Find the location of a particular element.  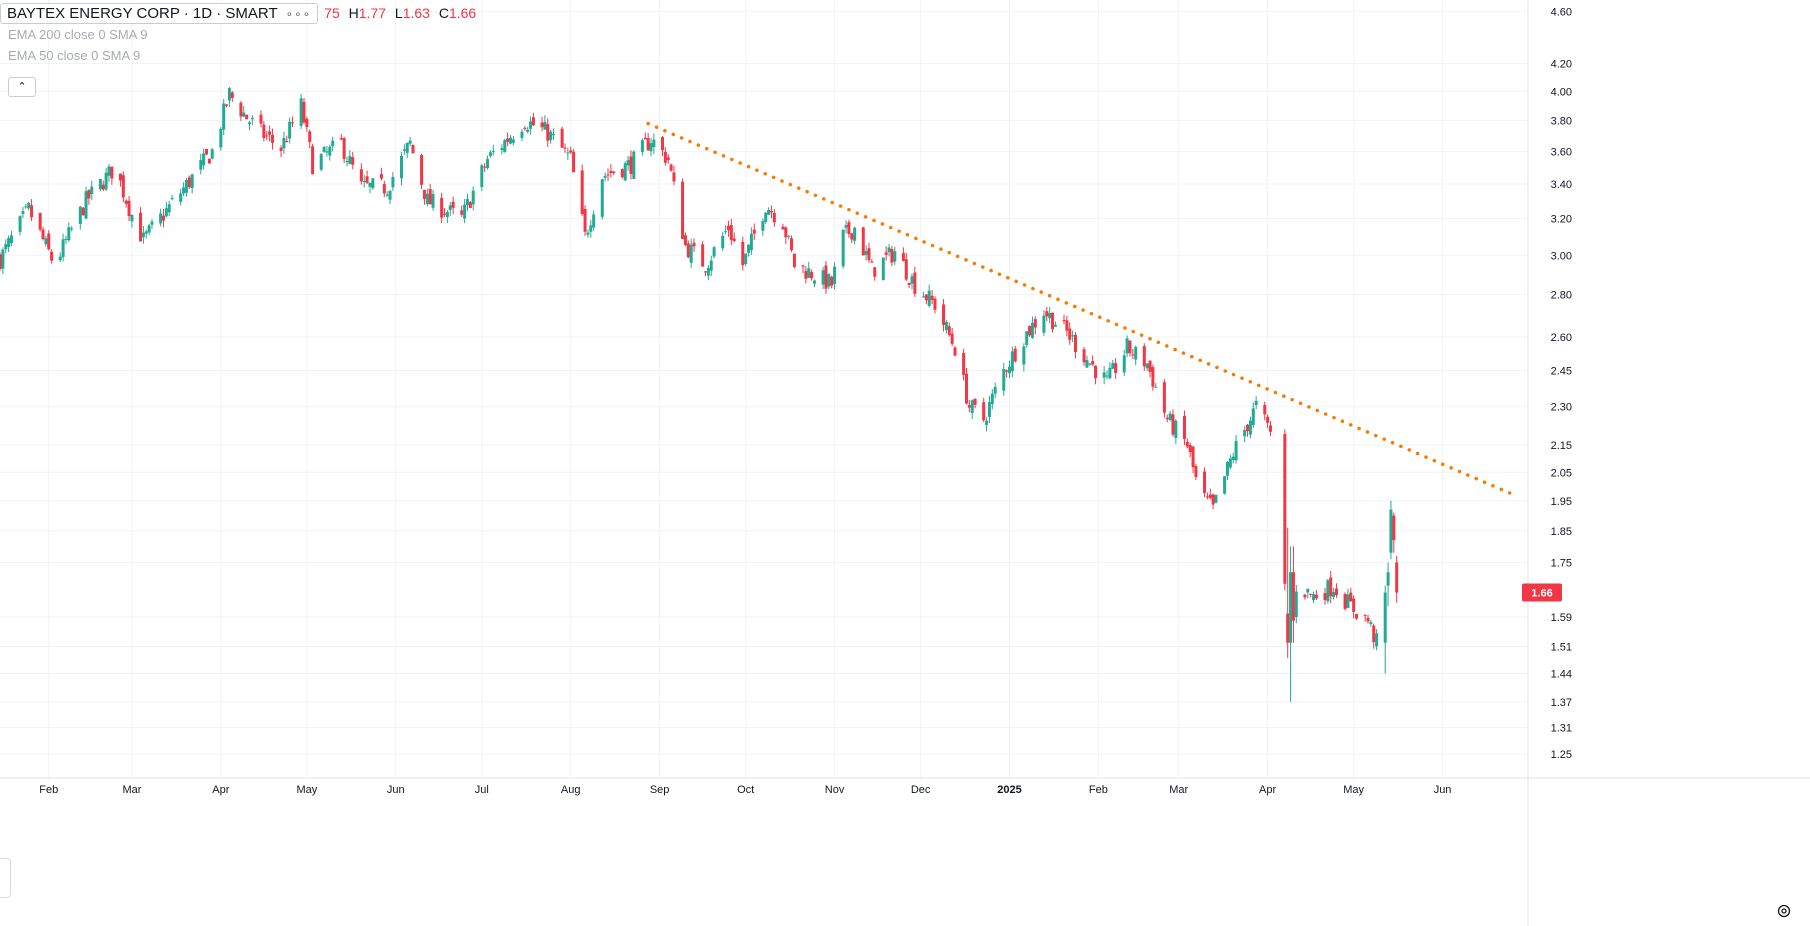

more-options-icon: ∘∘∘ is located at coordinates (298, 13).